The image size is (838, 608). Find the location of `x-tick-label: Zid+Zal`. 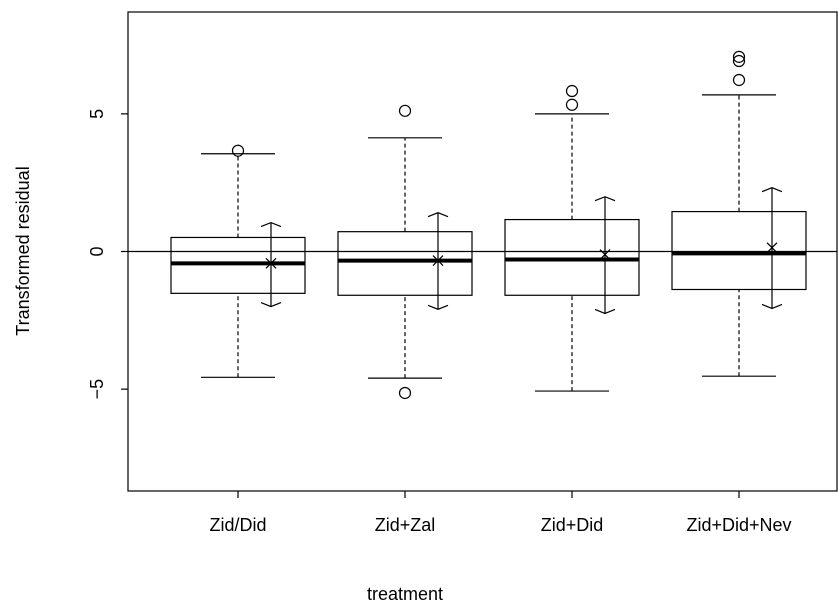

x-tick-label: Zid+Zal is located at coordinates (405, 525).